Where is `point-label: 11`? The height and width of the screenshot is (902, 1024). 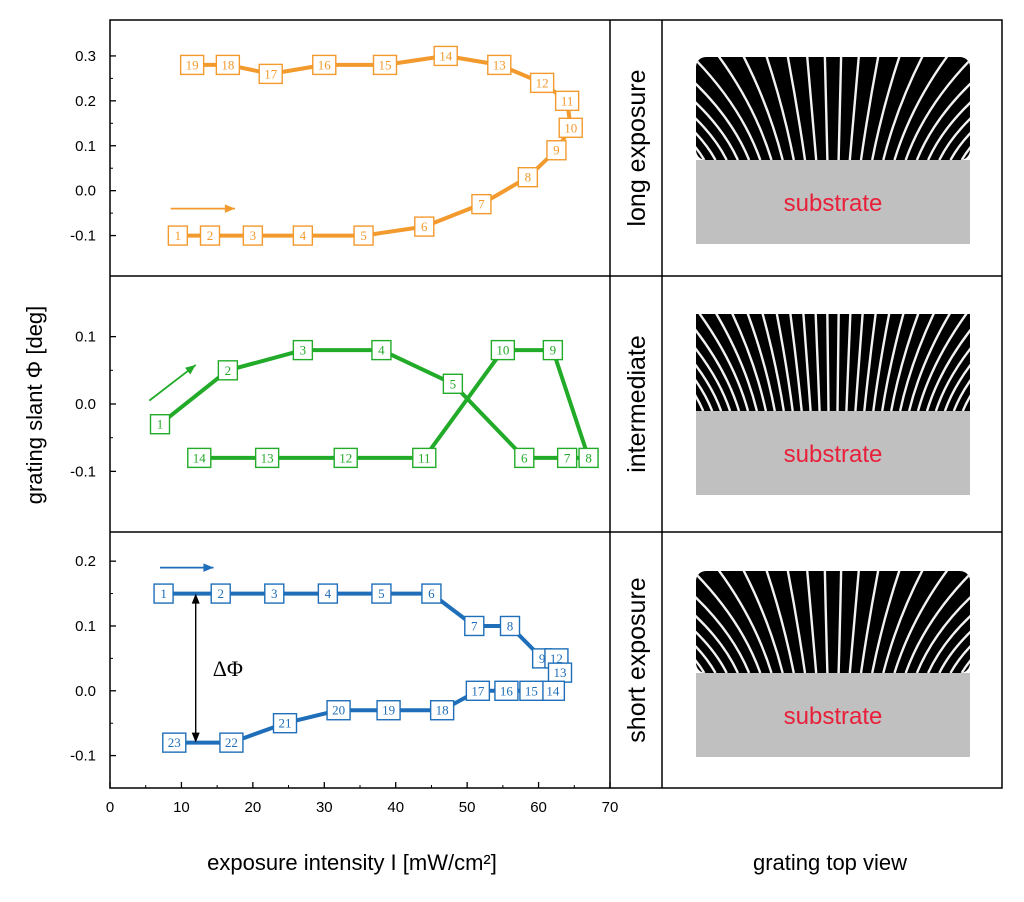 point-label: 11 is located at coordinates (567, 100).